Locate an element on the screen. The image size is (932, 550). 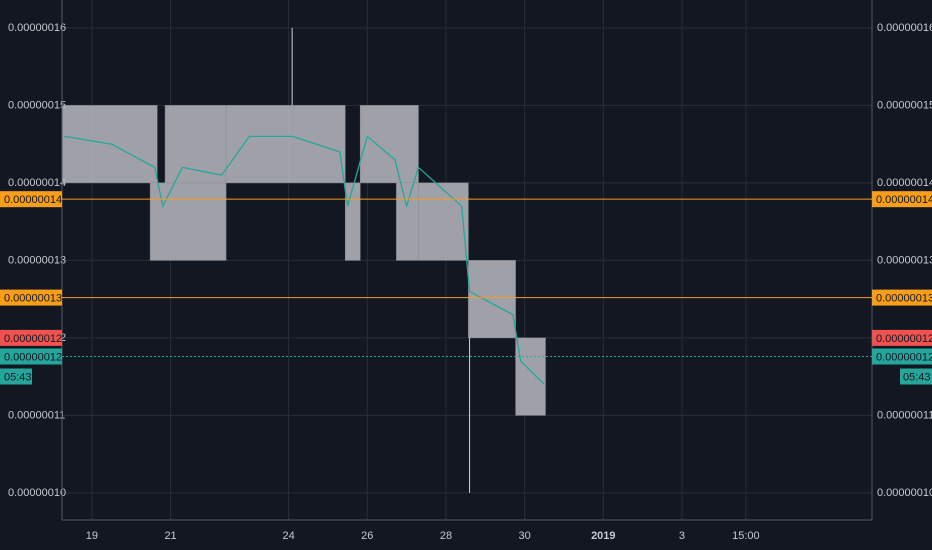
x-tick-label: 19 is located at coordinates (92, 536).